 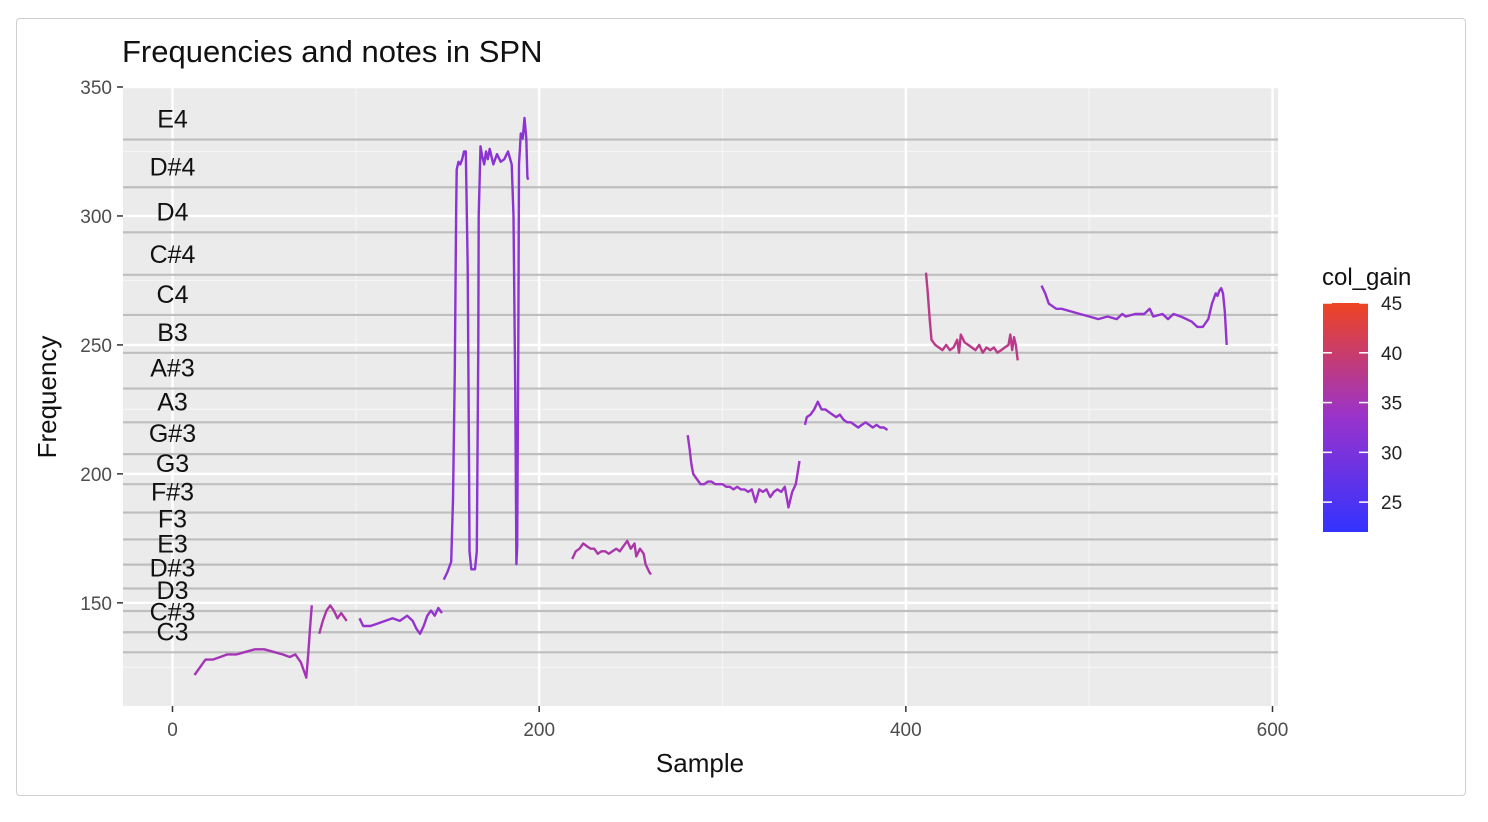 What do you see at coordinates (172, 730) in the screenshot?
I see `x-tick-label: 0` at bounding box center [172, 730].